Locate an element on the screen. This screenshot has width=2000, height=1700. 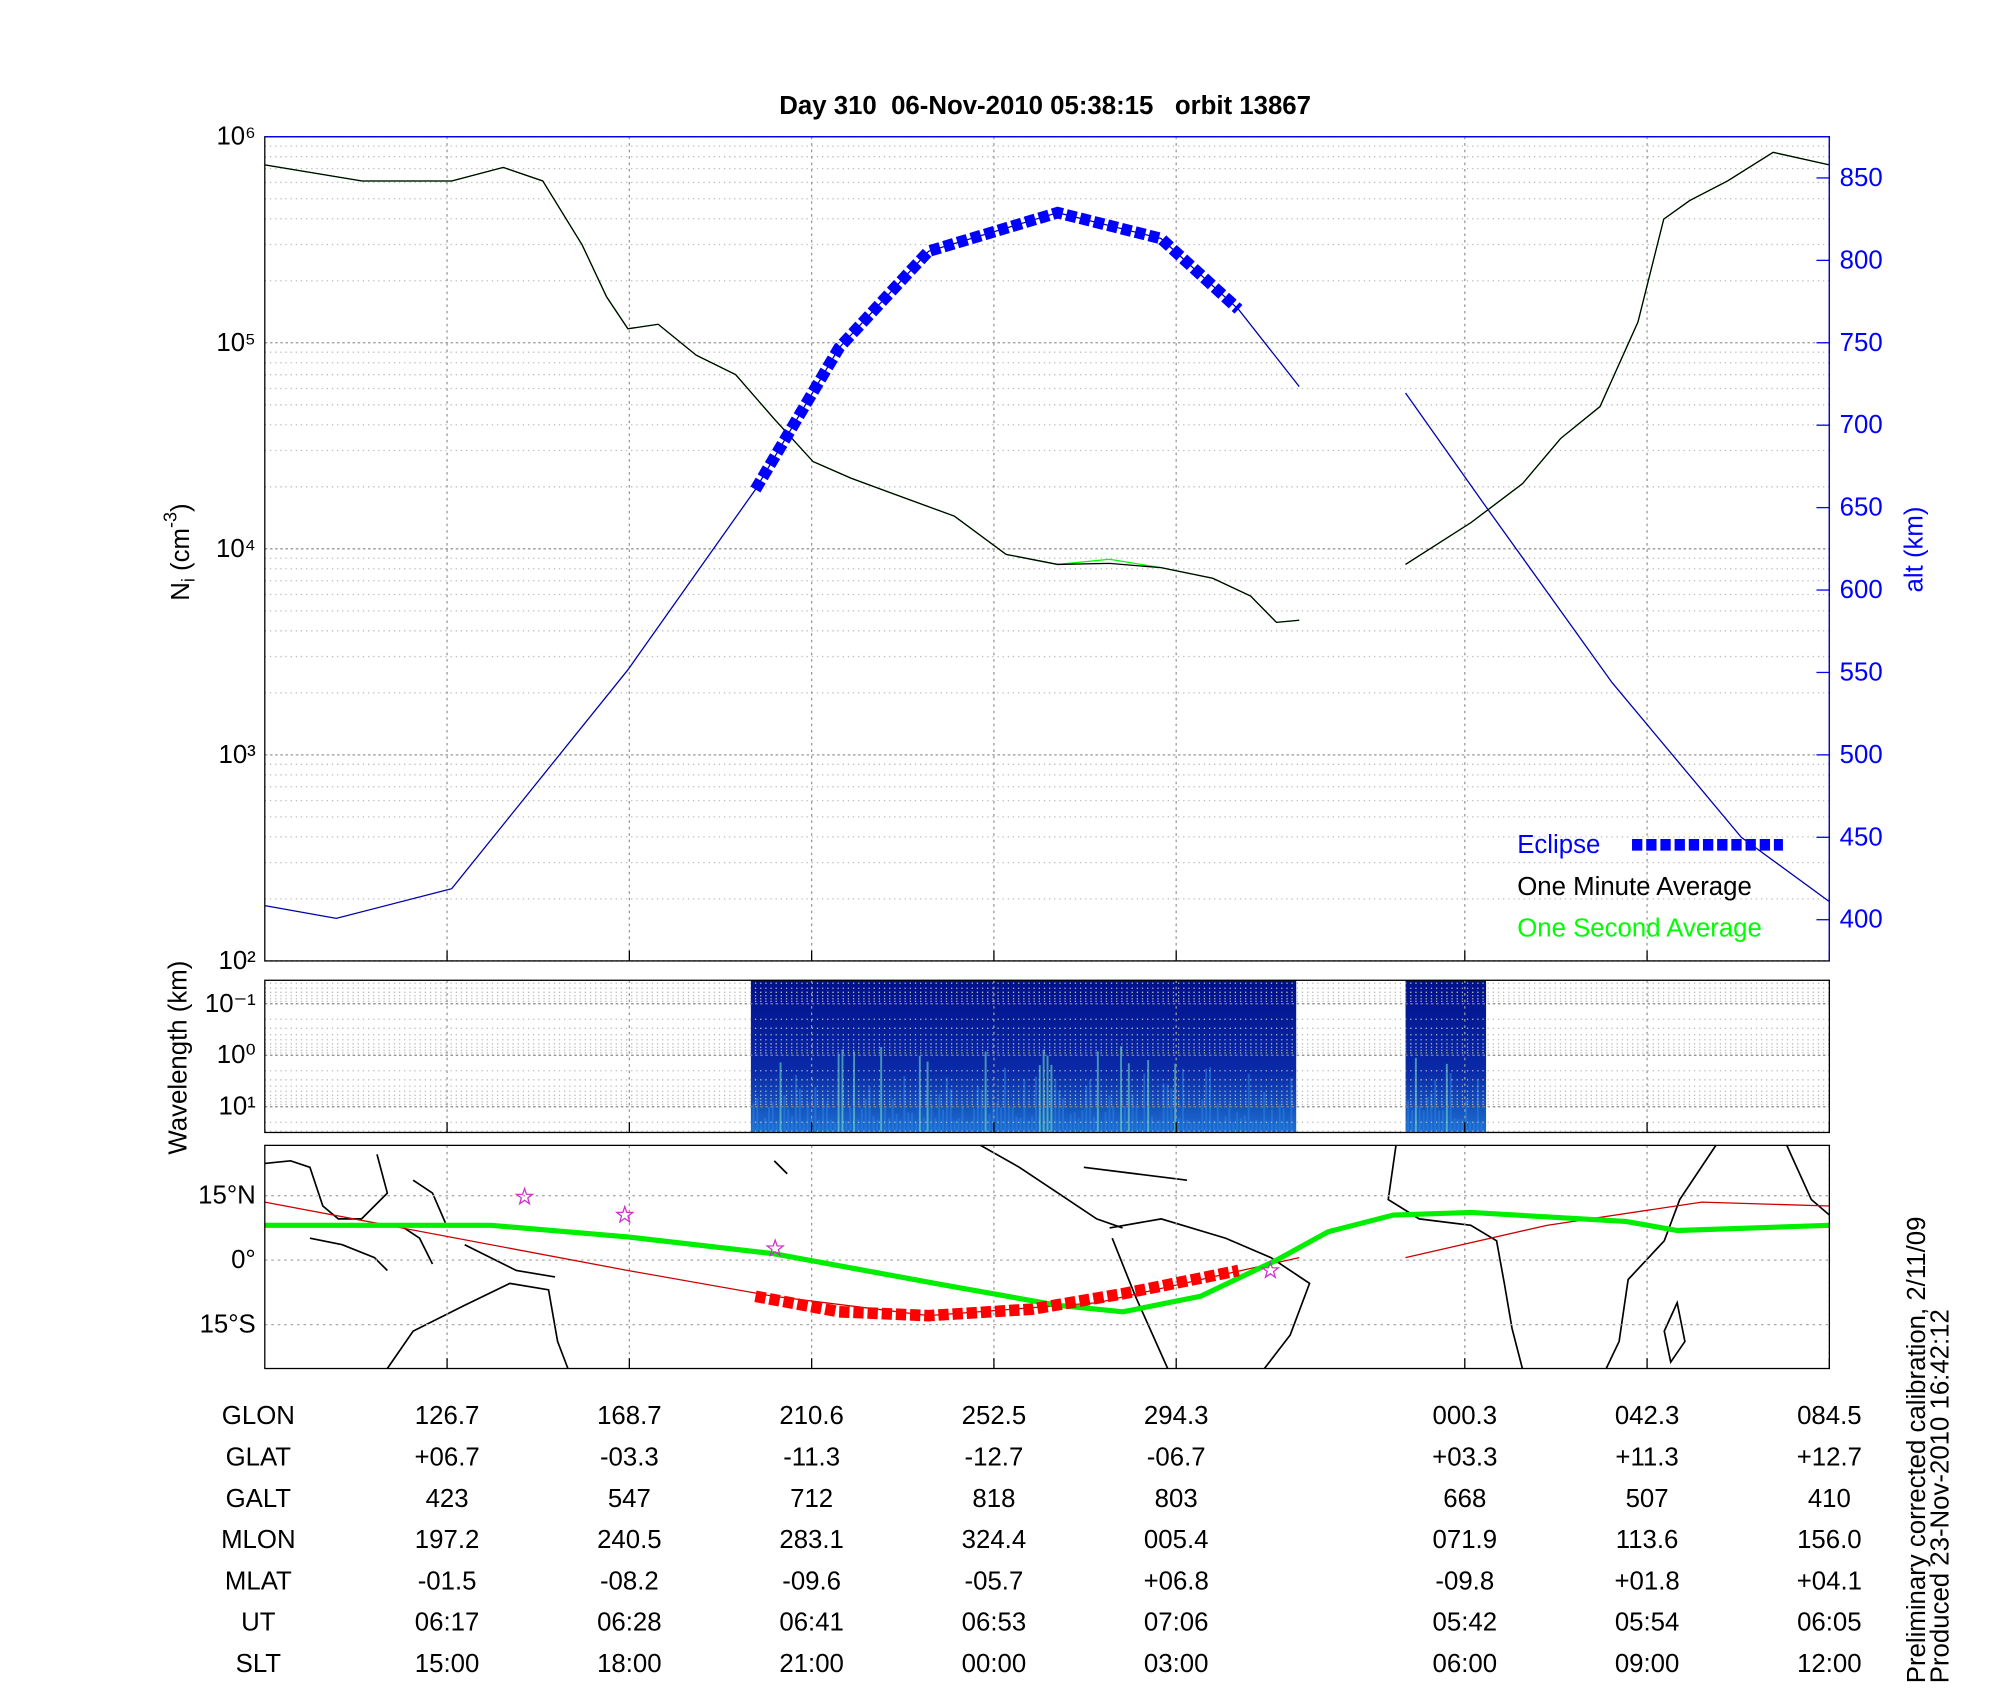
table-cell: 05:42 is located at coordinates (1465, 1623).